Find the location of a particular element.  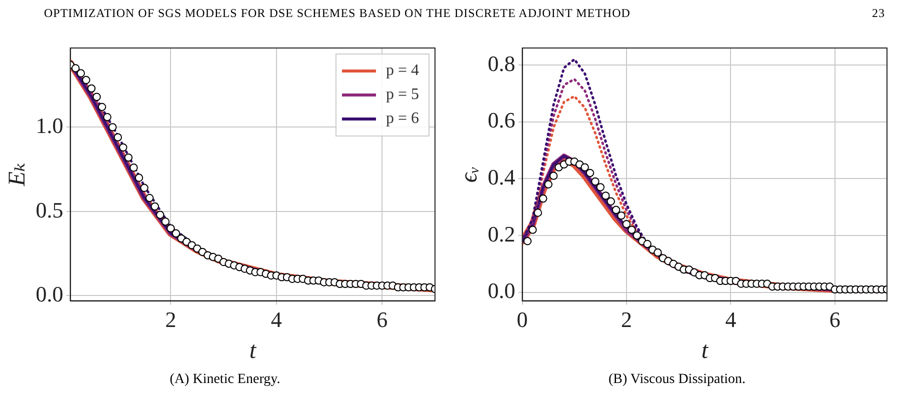

text: OPTIMIZATION OF SGS MODELS FOR DSE SCHEMES BASED ON THE DISCRETE ADJOINT METHOD is located at coordinates (337, 13).